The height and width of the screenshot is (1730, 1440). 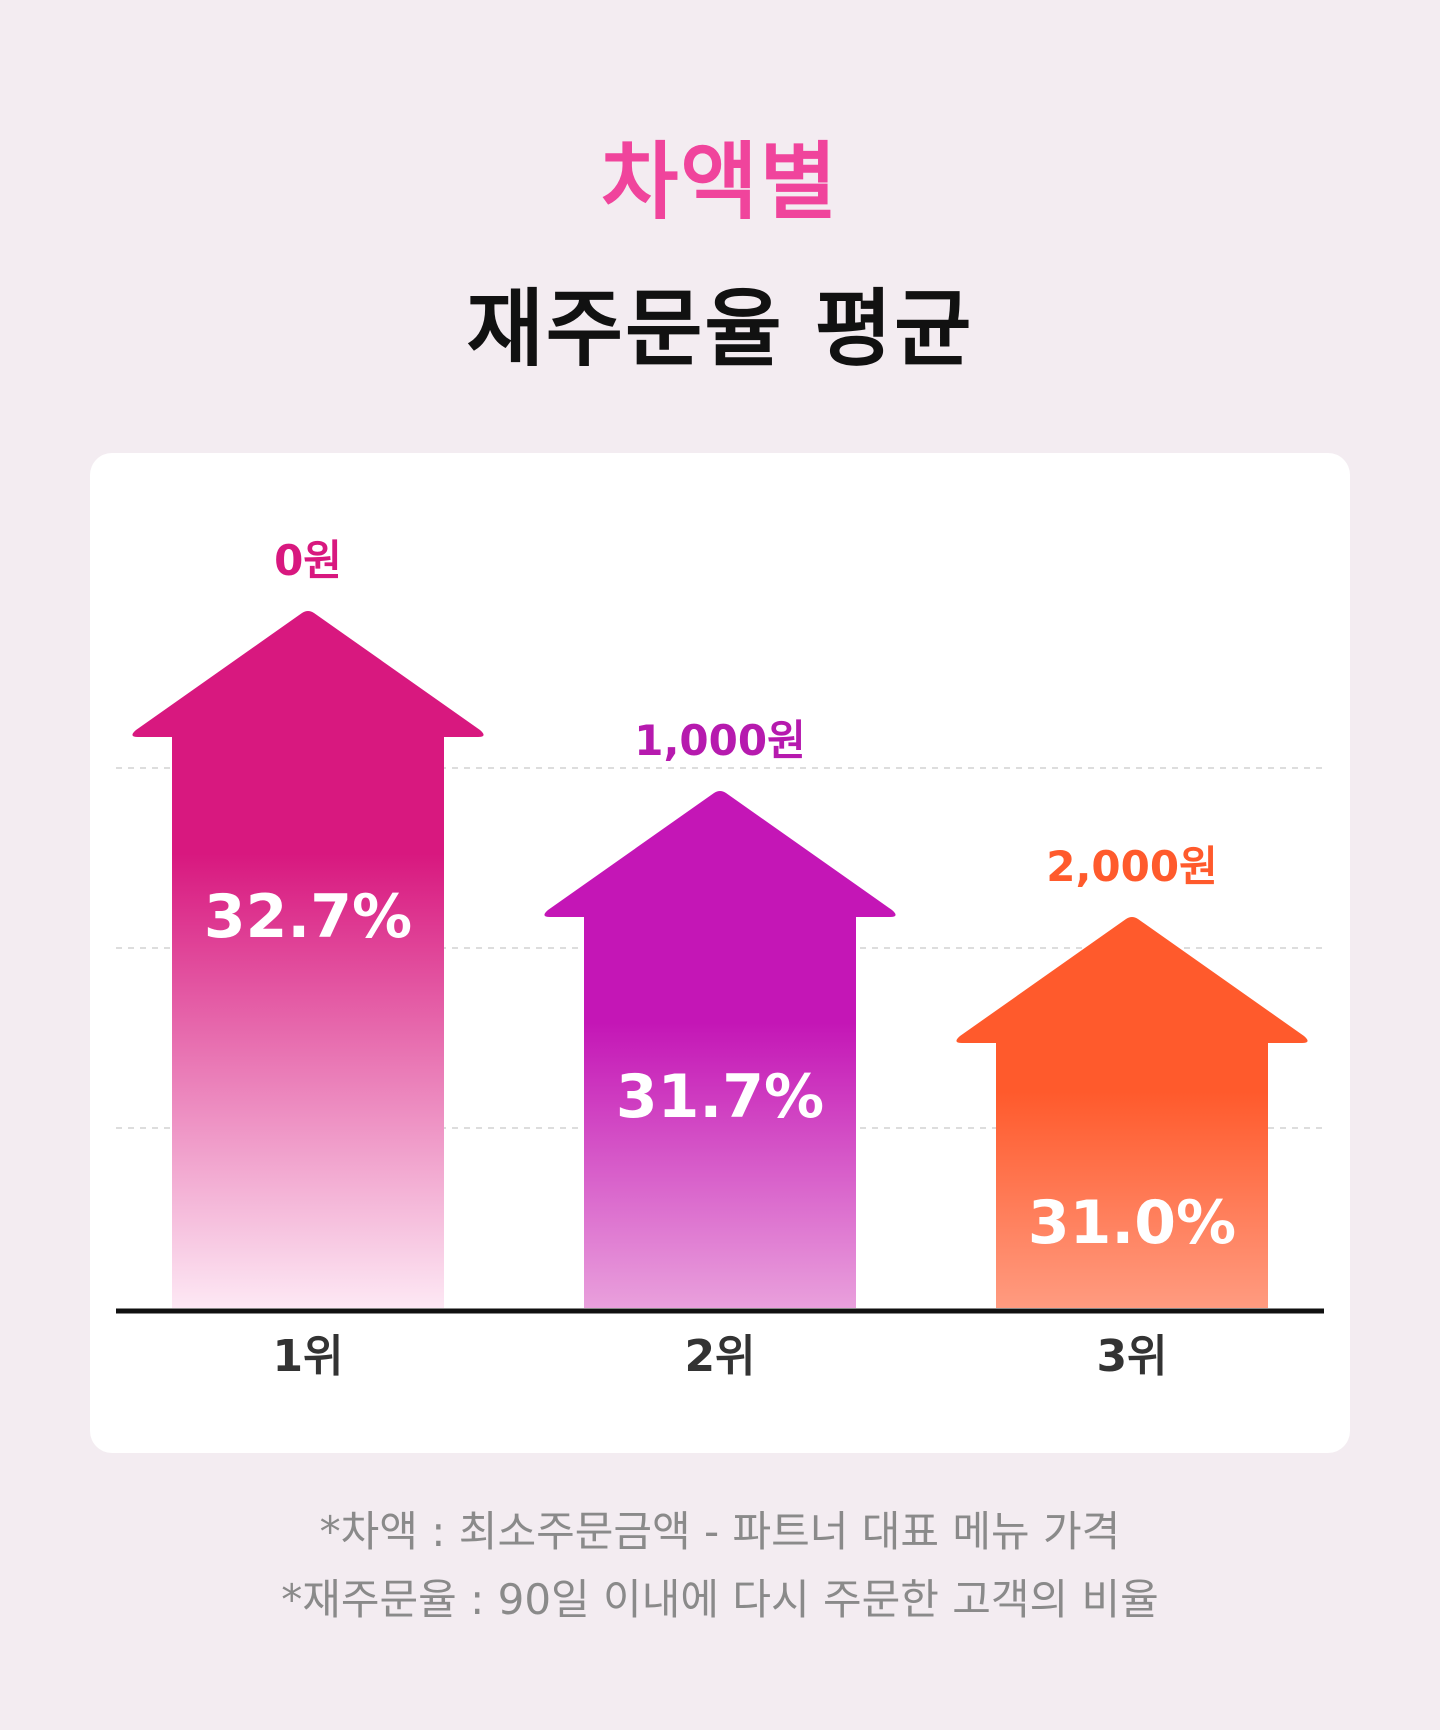 I want to click on value-label-1: 32.7%, so click(x=308, y=917).